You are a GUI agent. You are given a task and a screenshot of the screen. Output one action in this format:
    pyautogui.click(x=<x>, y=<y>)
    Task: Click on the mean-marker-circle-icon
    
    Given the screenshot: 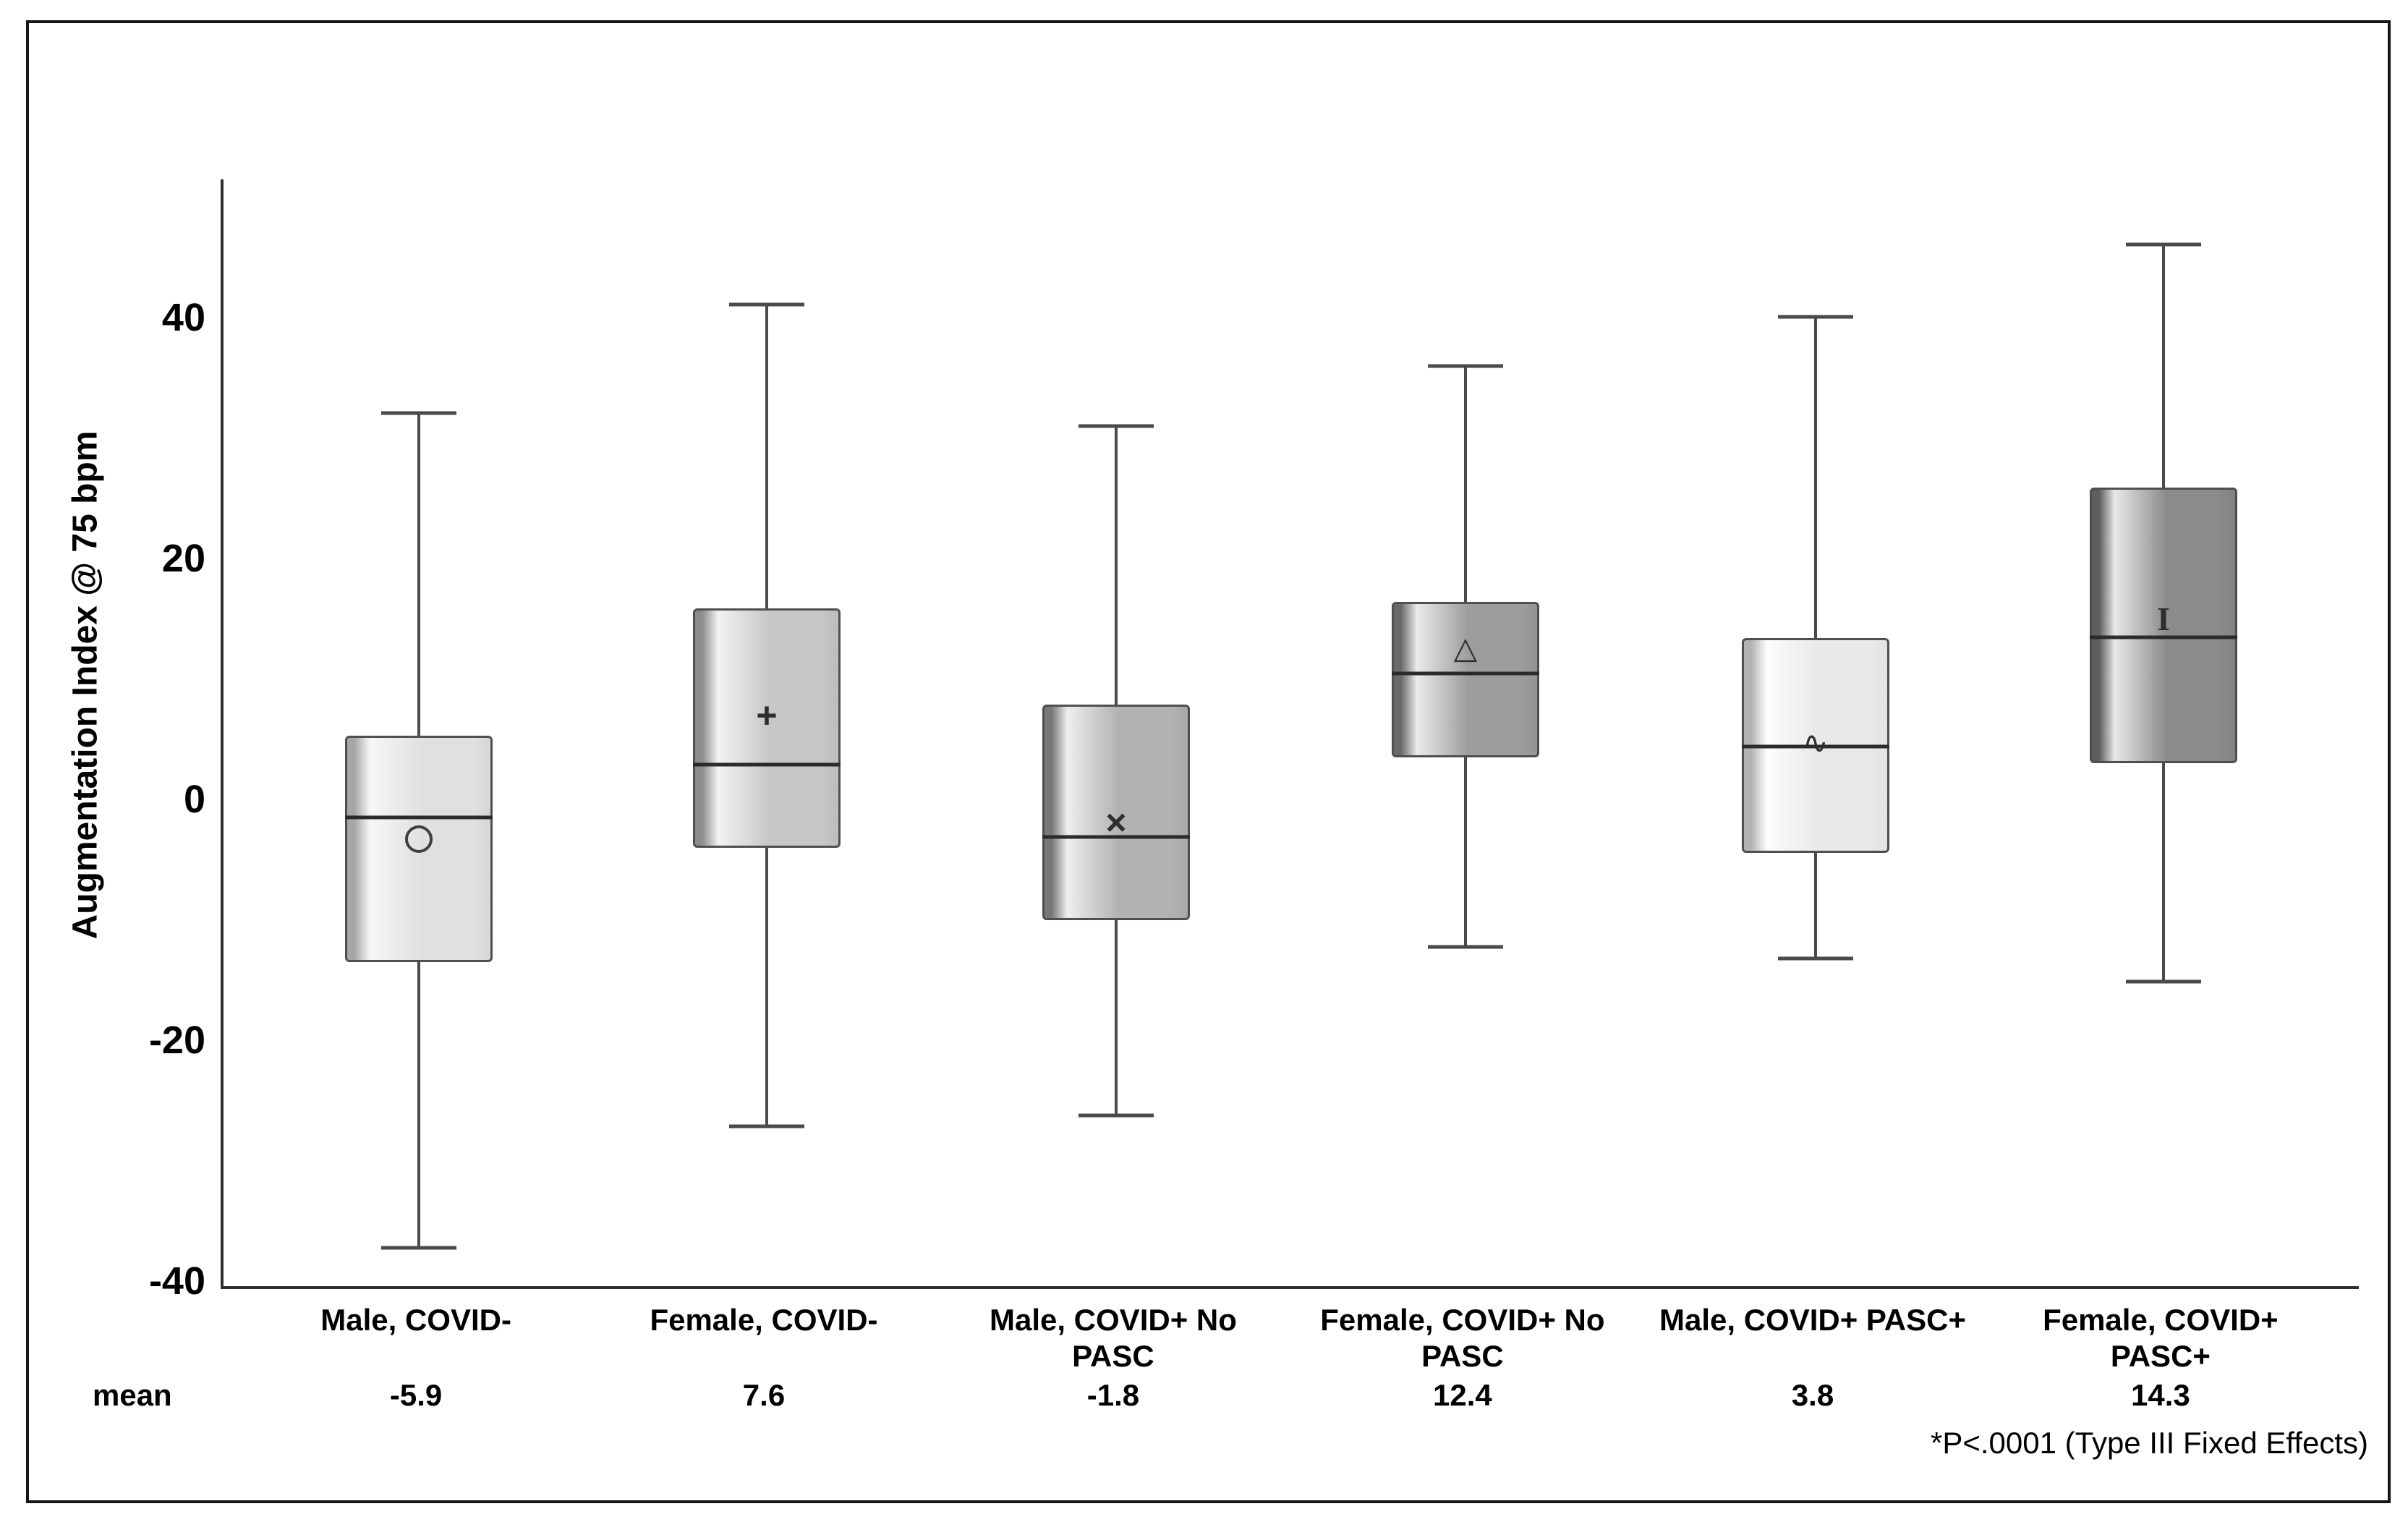 What is the action you would take?
    pyautogui.click(x=419, y=840)
    